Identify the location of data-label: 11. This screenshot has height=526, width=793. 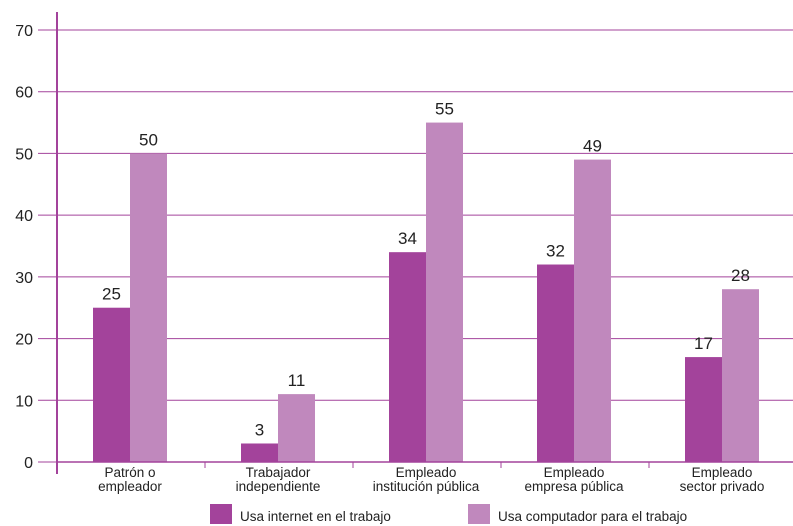
(297, 380).